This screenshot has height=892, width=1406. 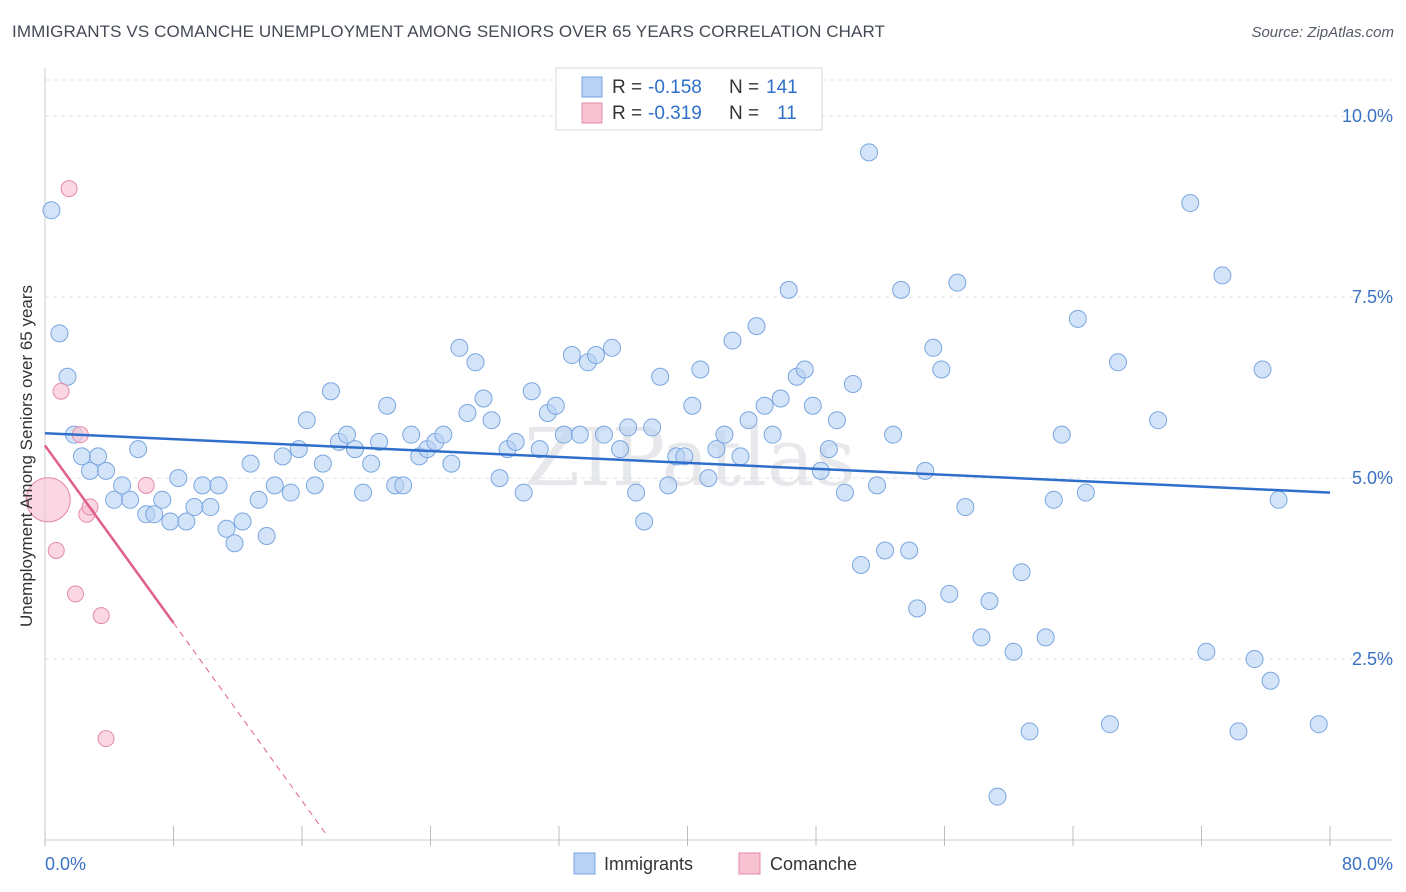 What do you see at coordinates (109, 534) in the screenshot?
I see `comanche-trend-line` at bounding box center [109, 534].